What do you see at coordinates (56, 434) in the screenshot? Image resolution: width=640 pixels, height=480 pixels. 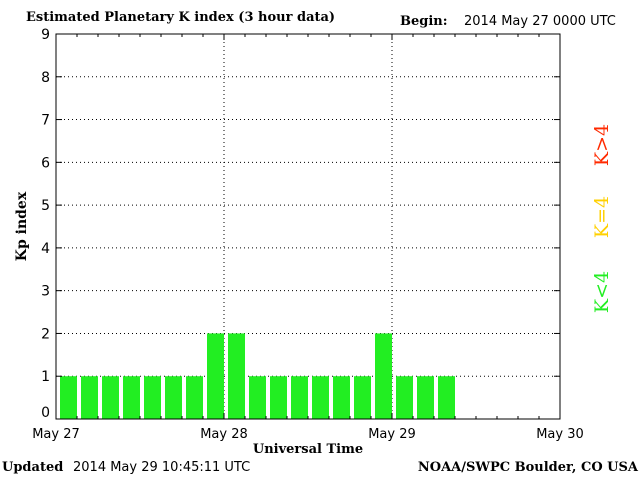 I see `x-tick-label: May 27` at bounding box center [56, 434].